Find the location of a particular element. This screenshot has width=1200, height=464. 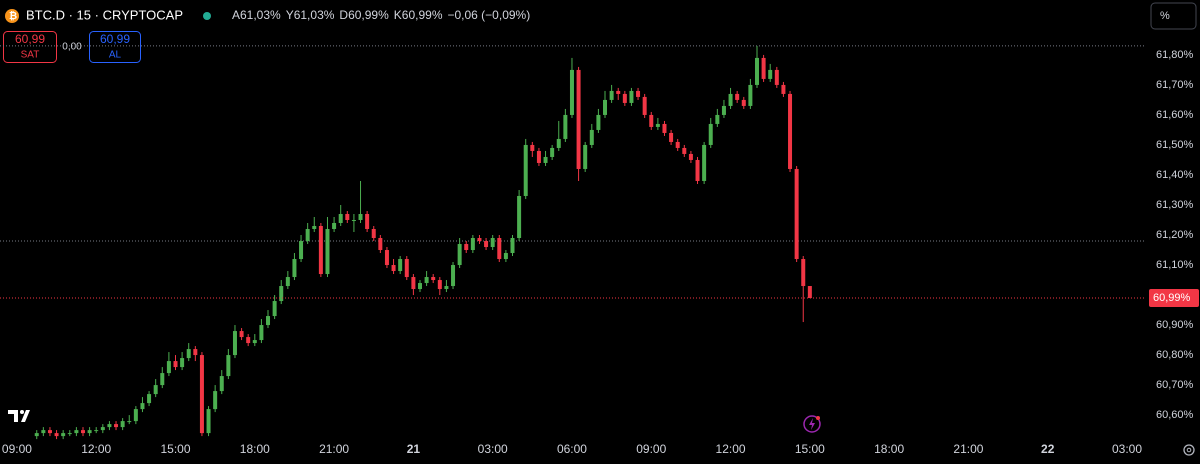

status-dot is located at coordinates (207, 16).